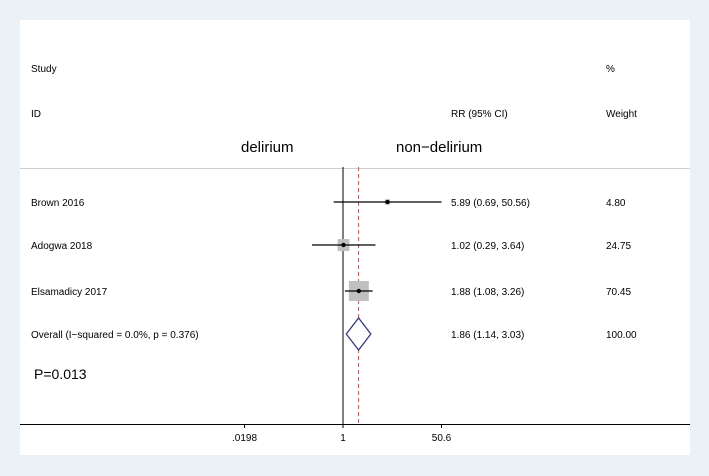 This screenshot has width=709, height=476. Describe the element at coordinates (439, 147) in the screenshot. I see `label-favors-non-delirium: non−delirium` at that location.